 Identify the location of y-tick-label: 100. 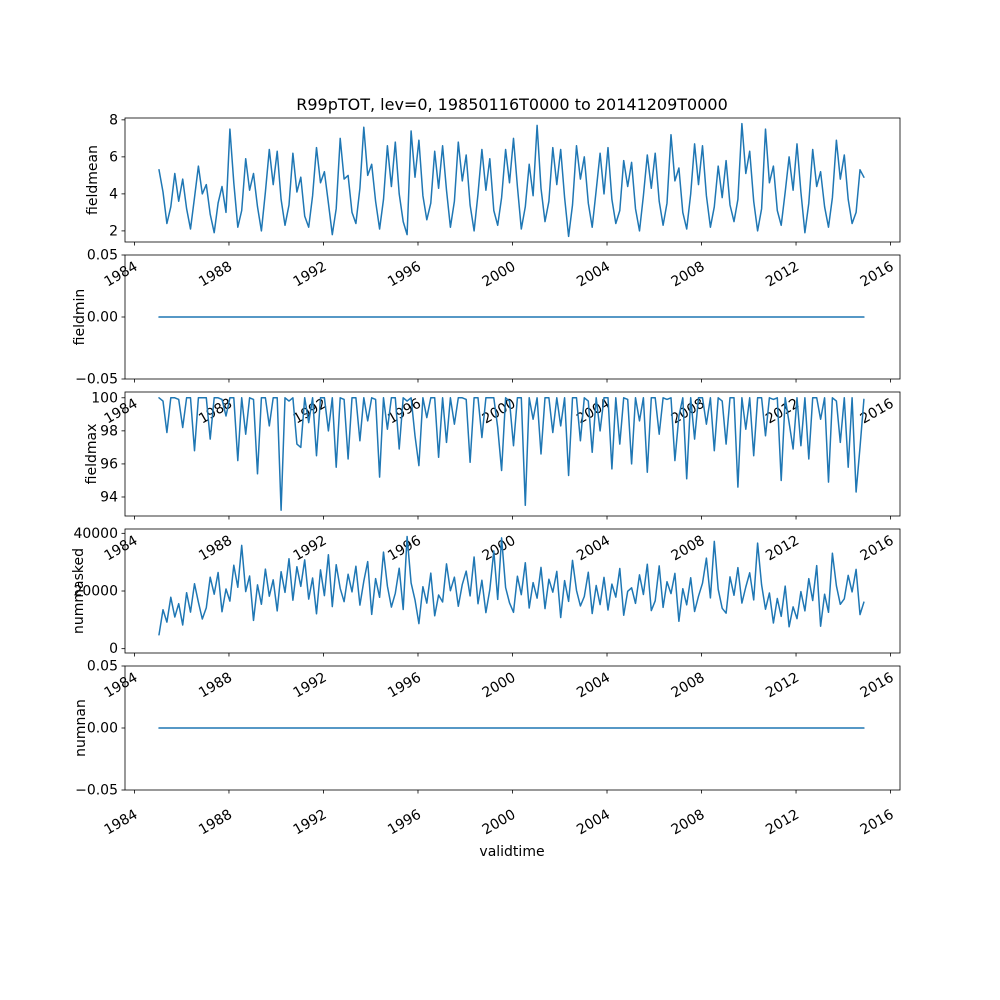
(104, 398).